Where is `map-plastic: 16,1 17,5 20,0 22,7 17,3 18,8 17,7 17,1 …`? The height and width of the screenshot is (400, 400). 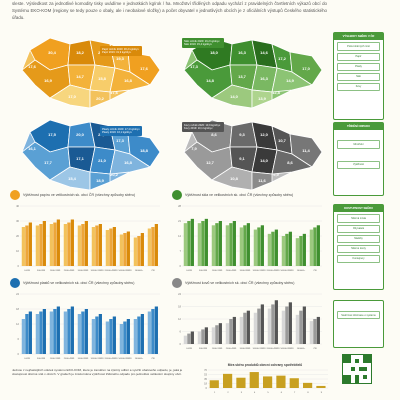
map-plastic: 16,1 17,5 20,0 22,7 17,3 18,8 17,7 17,1 … is located at coordinates (87, 154).